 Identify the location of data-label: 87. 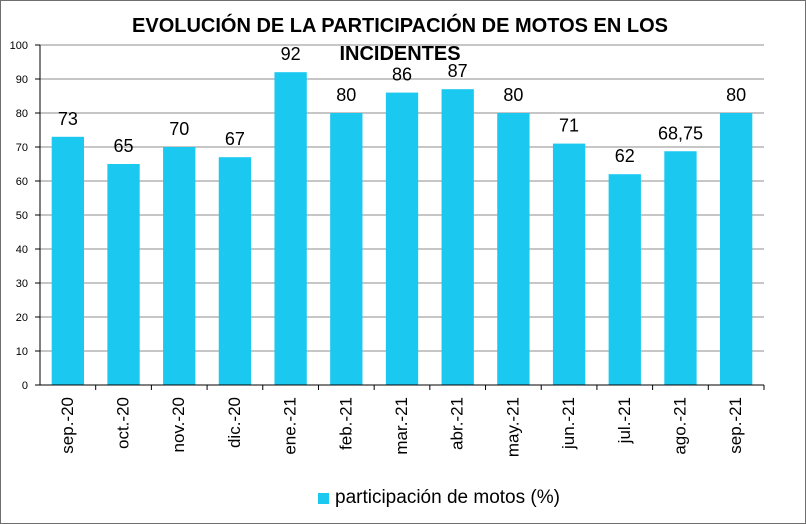
(458, 71).